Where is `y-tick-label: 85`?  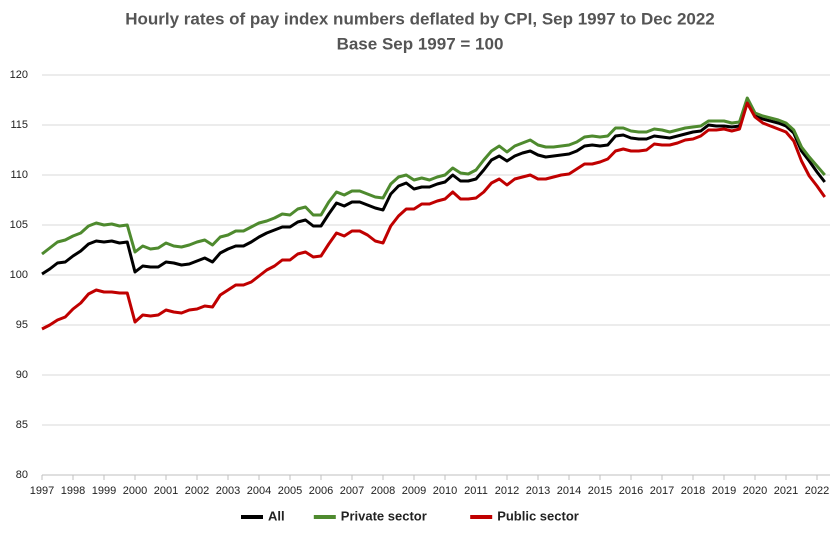 y-tick-label: 85 is located at coordinates (22, 425).